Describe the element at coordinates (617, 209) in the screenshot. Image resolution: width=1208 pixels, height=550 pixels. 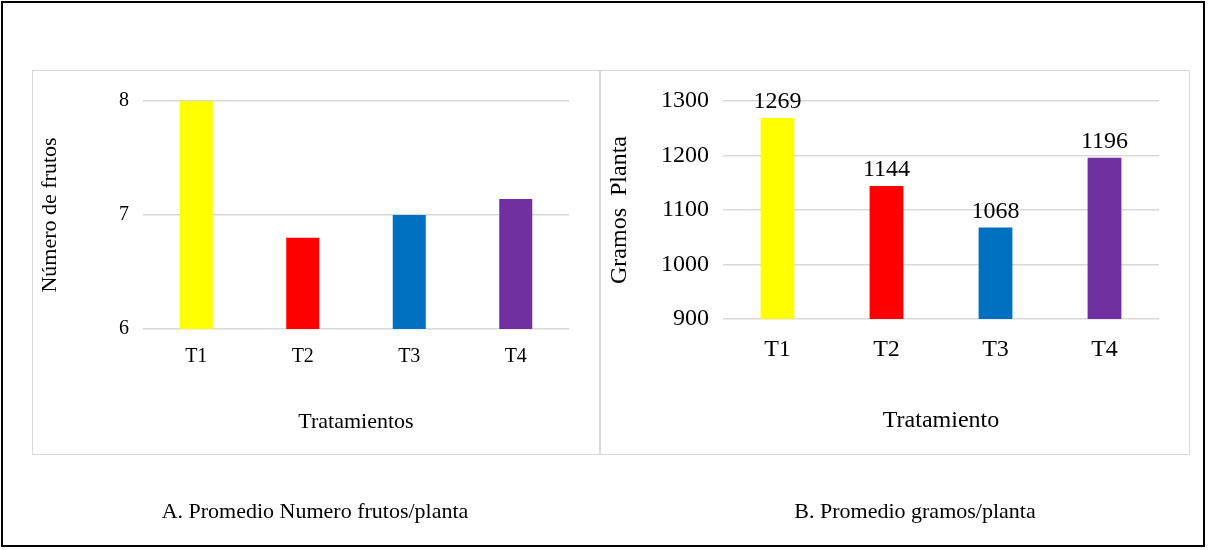
I see `y-axis-title: Gramos Planta` at that location.